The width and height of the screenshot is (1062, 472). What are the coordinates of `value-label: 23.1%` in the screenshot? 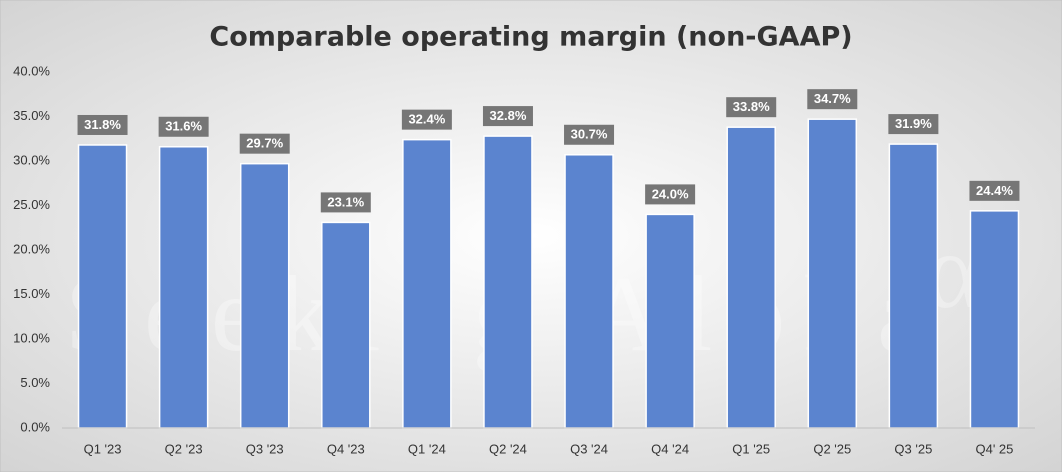 It's located at (345, 201).